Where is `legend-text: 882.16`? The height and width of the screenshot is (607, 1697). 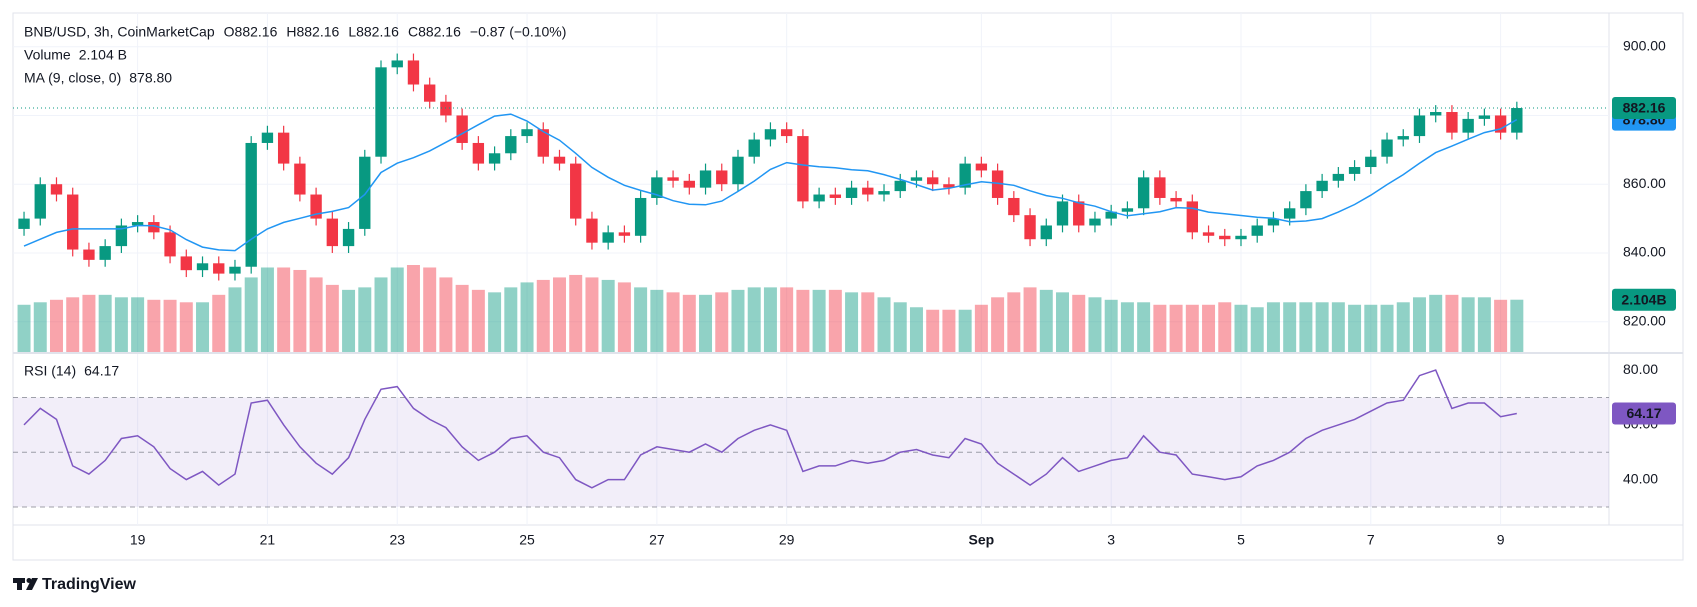 legend-text: 882.16 is located at coordinates (439, 32).